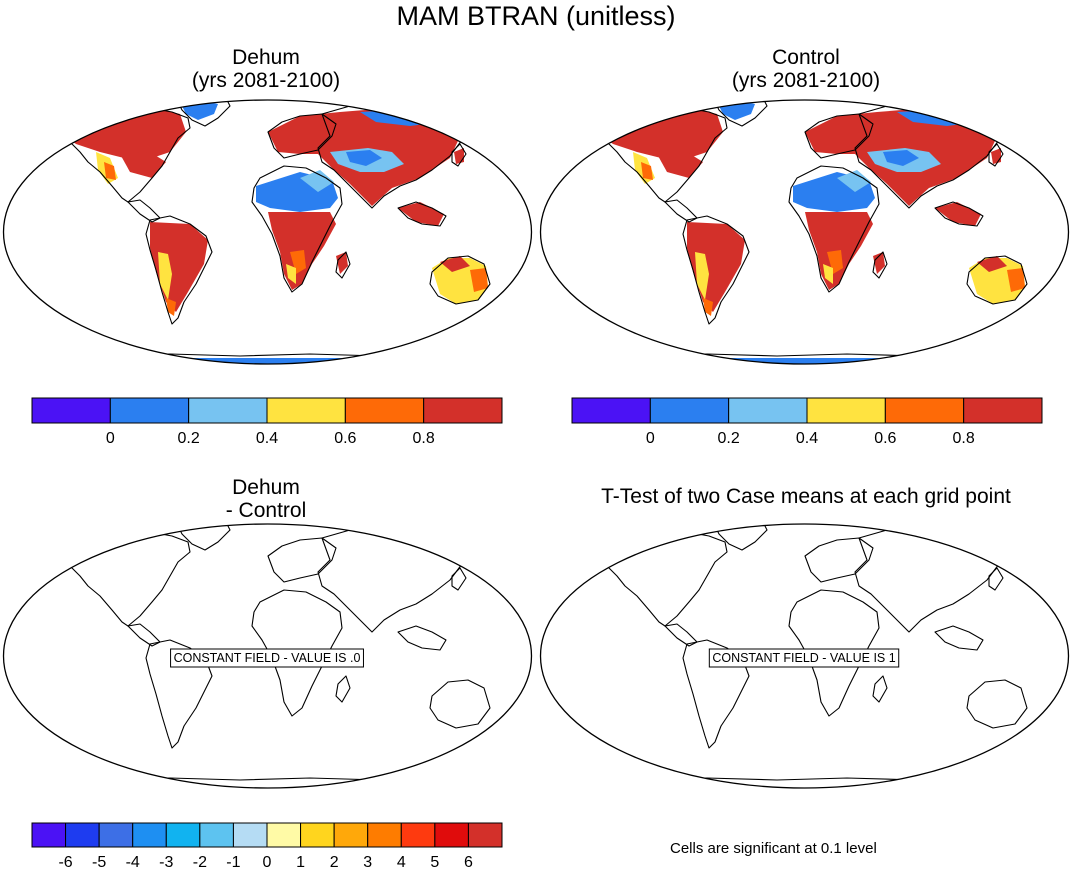  I want to click on panel-title-diff: Dehum - Control, so click(266, 499).